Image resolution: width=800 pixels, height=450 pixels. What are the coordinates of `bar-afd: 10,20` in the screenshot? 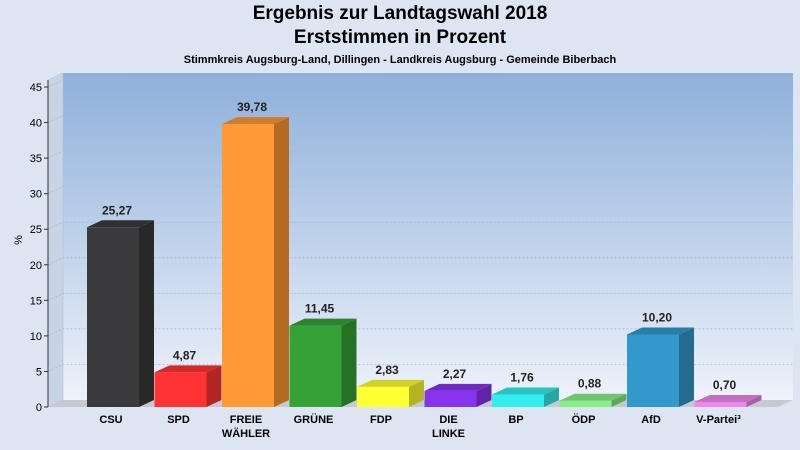 It's located at (660, 358).